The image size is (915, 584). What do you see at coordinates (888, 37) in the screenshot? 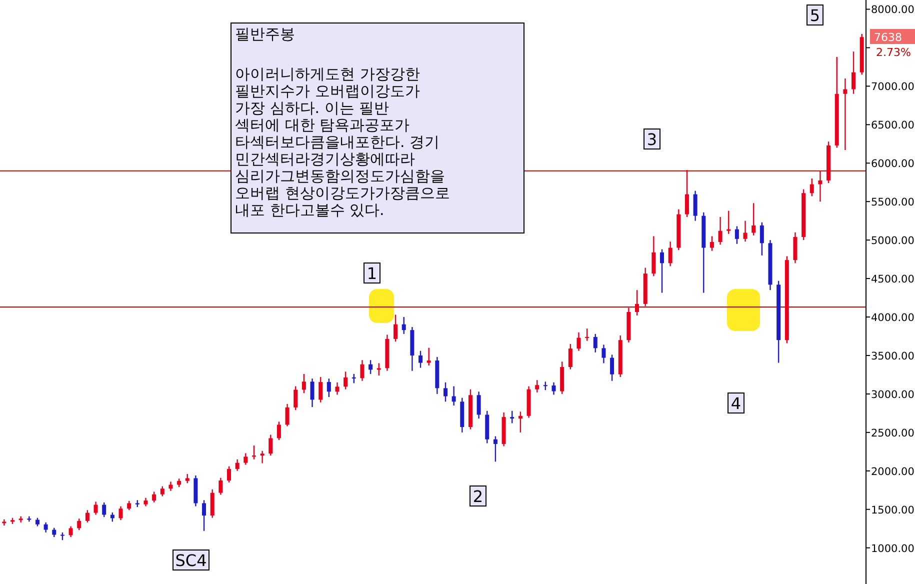
I see `text: 7638` at bounding box center [888, 37].